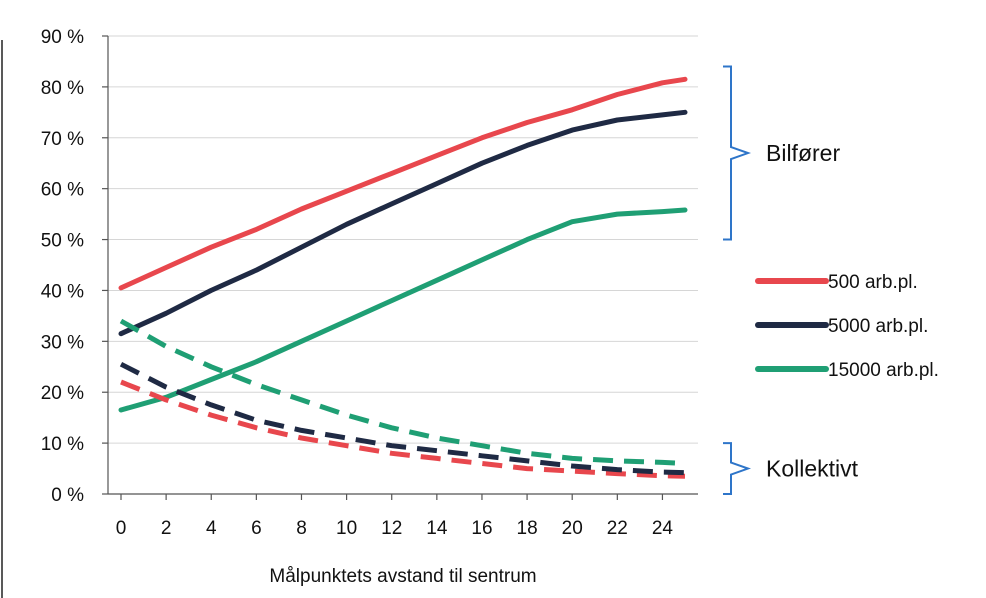 Image resolution: width=986 pixels, height=598 pixels. What do you see at coordinates (301, 528) in the screenshot?
I see `x-tick-label: 8` at bounding box center [301, 528].